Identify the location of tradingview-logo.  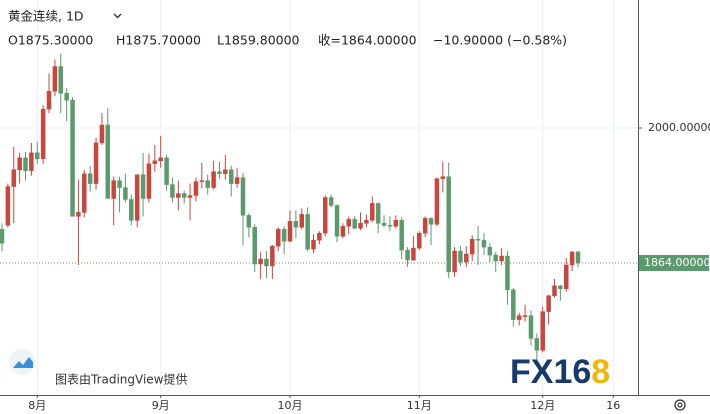
(22, 362).